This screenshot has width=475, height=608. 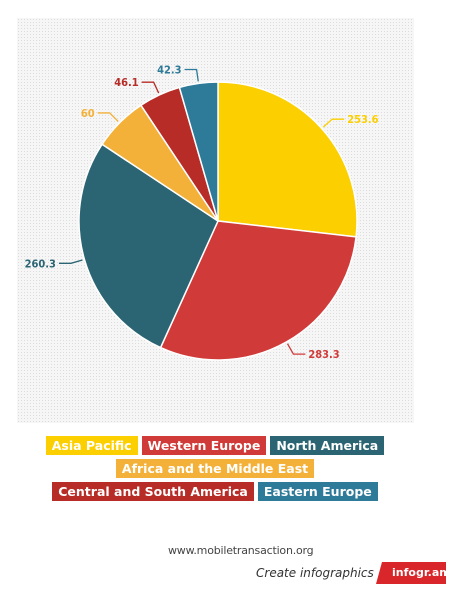 I want to click on leader-line-asia-pacific, so click(x=333, y=123).